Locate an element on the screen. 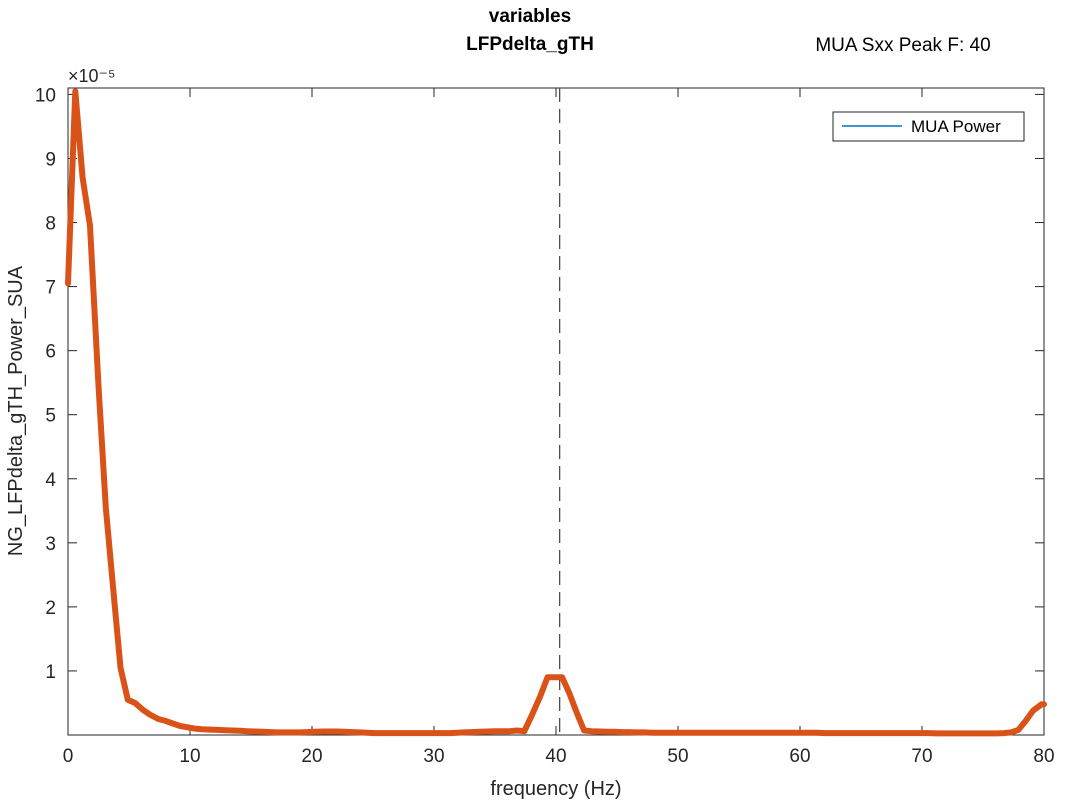  y-axis-label: NG_LFPdelta_gTH_Power_SUA is located at coordinates (16, 410).